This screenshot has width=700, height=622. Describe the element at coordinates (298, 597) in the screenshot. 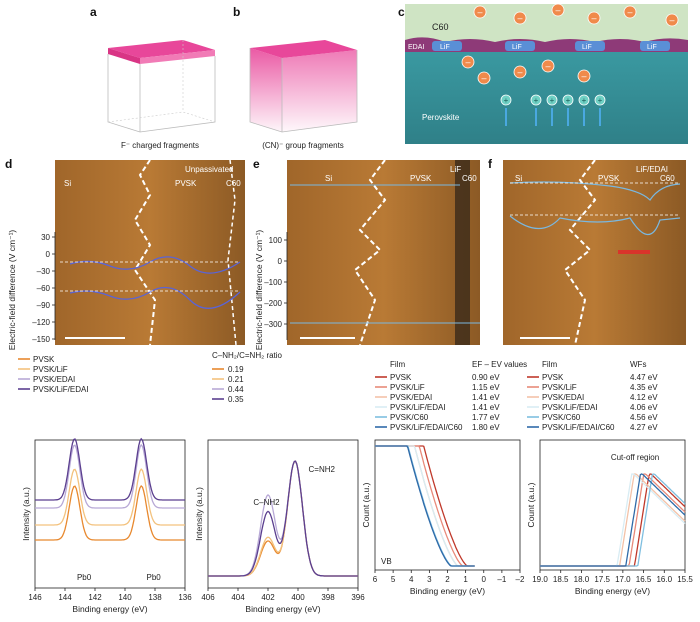

I see `xtick-label: 400` at that location.